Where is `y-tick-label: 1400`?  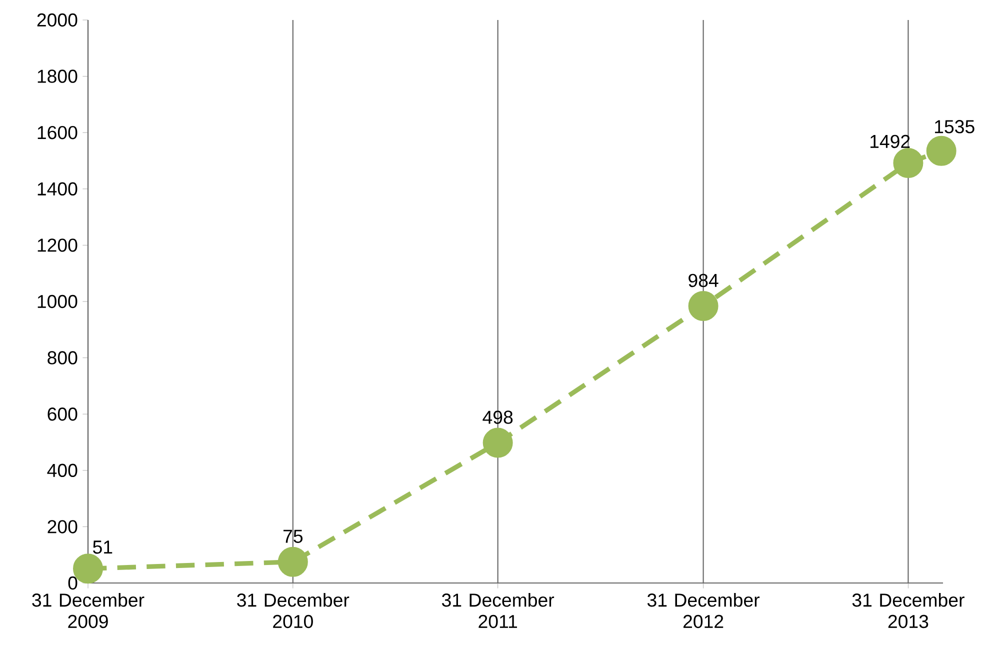
y-tick-label: 1400 is located at coordinates (58, 189).